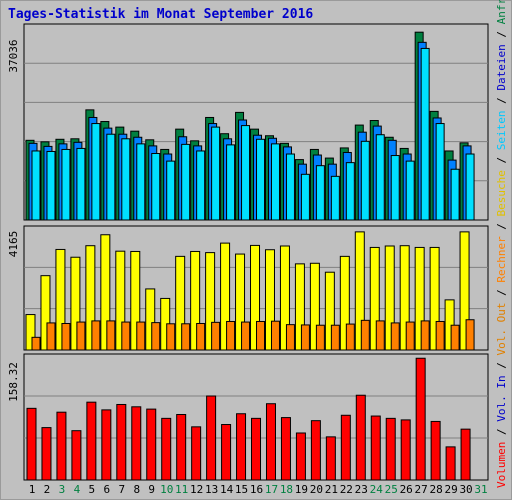 Image resolution: width=512 pixels, height=500 pixels. I want to click on x-label-day-19: 19, so click(301, 489).